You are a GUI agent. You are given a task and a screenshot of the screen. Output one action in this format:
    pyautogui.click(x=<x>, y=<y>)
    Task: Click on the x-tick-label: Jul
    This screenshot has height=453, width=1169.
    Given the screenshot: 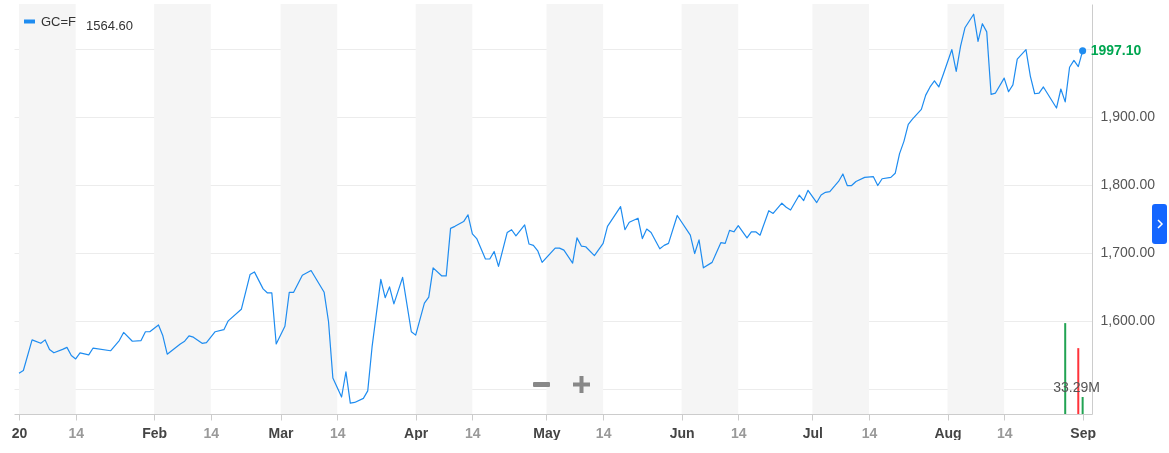 What is the action you would take?
    pyautogui.click(x=812, y=432)
    